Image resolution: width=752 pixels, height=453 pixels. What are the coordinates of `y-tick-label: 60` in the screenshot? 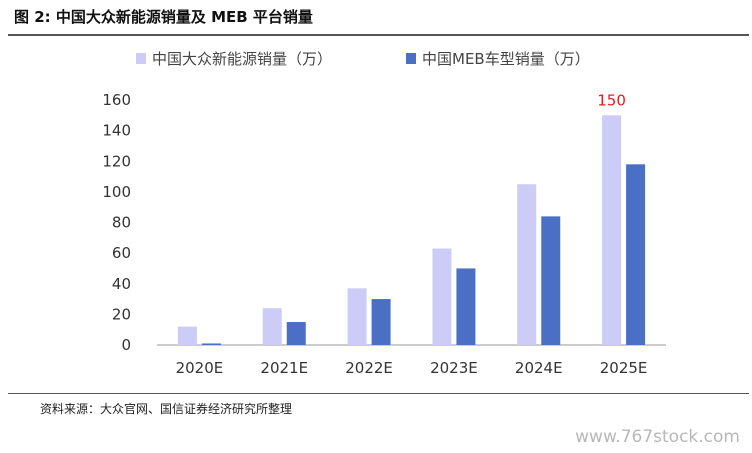 It's located at (121, 253).